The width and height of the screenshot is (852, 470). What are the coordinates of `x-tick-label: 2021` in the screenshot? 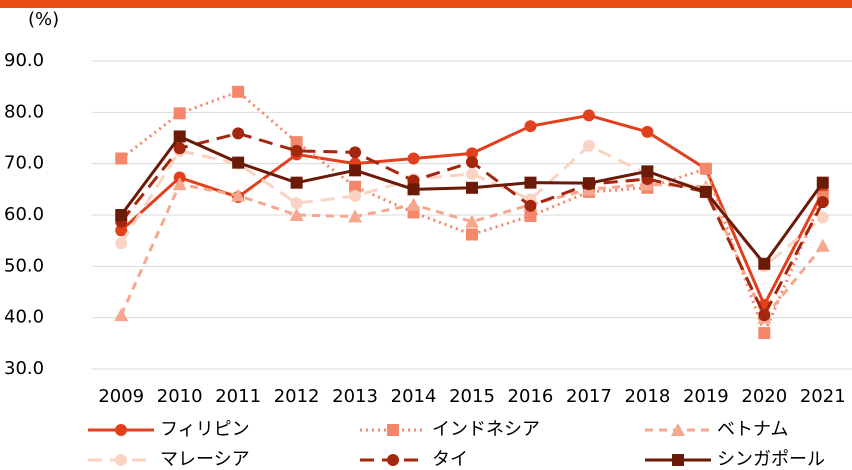 It's located at (823, 396).